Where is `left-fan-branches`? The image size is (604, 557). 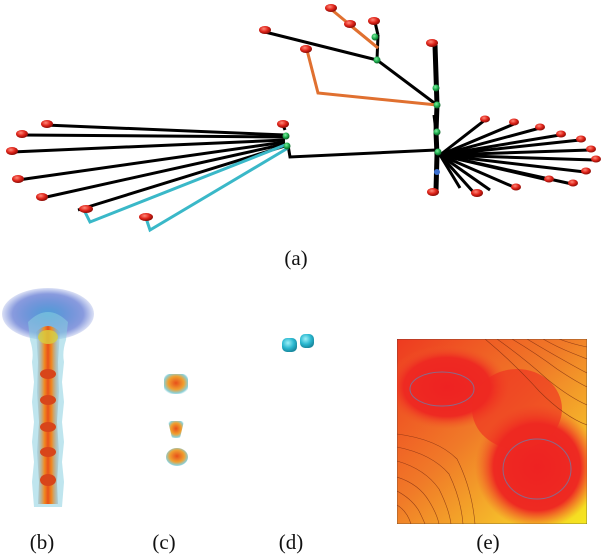
left-fan-branches is located at coordinates (149, 167).